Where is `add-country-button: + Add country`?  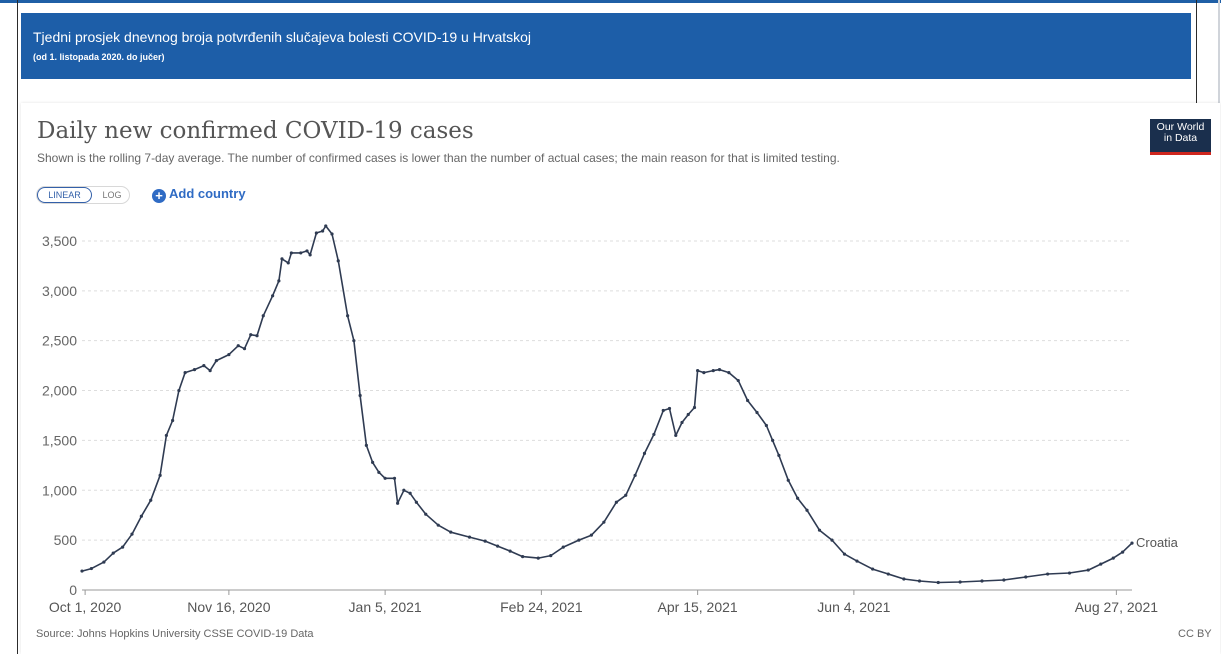
add-country-button: + Add country is located at coordinates (199, 195).